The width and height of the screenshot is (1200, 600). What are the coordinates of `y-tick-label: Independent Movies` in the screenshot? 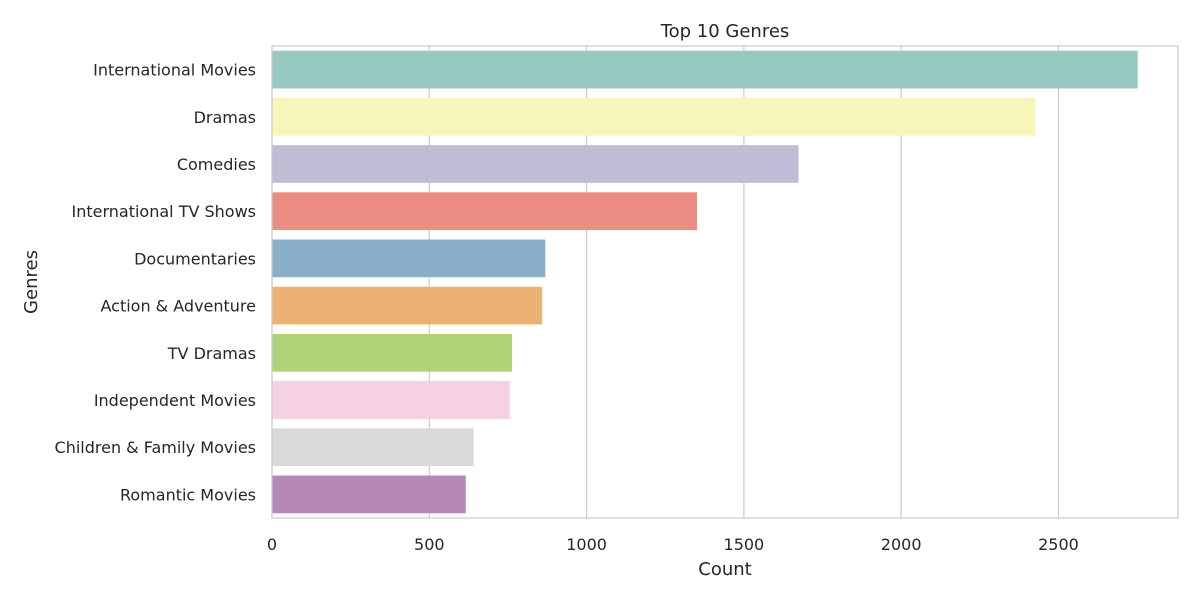 It's located at (175, 400).